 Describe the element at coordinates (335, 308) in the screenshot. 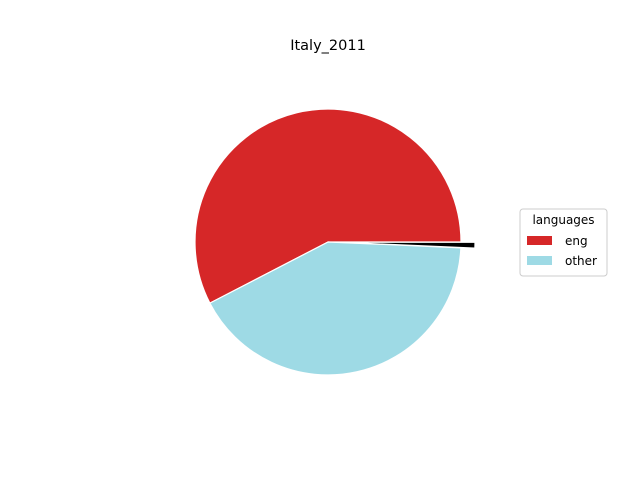

I see `pie-slice-other` at that location.